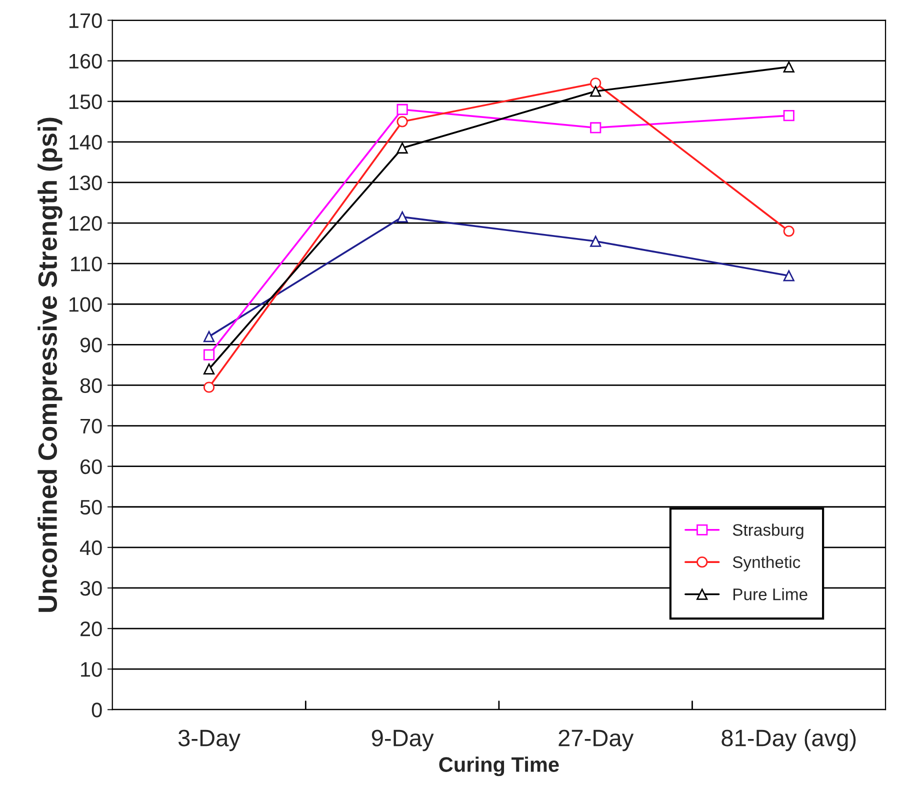 The width and height of the screenshot is (899, 811). Describe the element at coordinates (91, 466) in the screenshot. I see `y-tick-label: 60` at that location.